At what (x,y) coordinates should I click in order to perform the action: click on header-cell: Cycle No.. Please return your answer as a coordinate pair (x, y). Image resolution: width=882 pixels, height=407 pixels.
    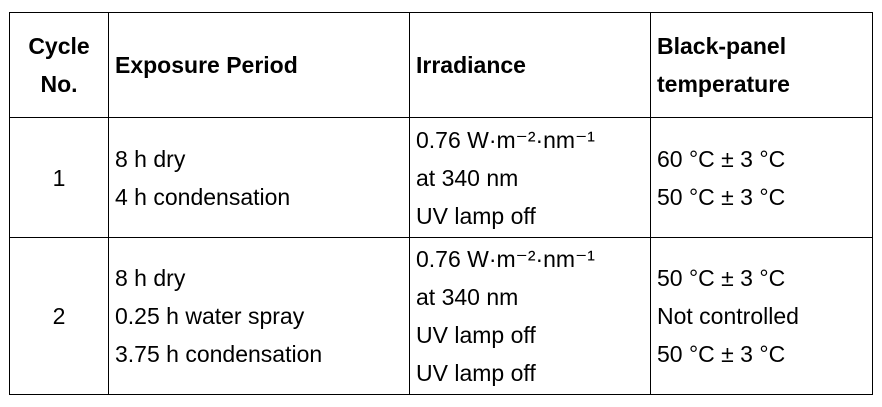
    Looking at the image, I should click on (59, 65).